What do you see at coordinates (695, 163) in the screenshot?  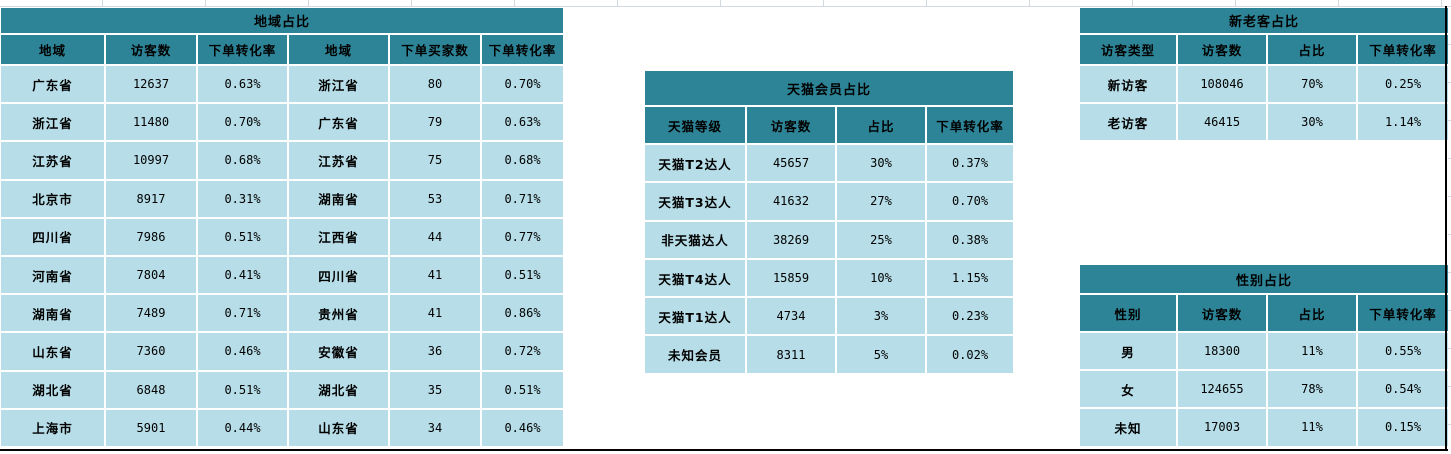 I see `cell: 天猫T2达人` at bounding box center [695, 163].